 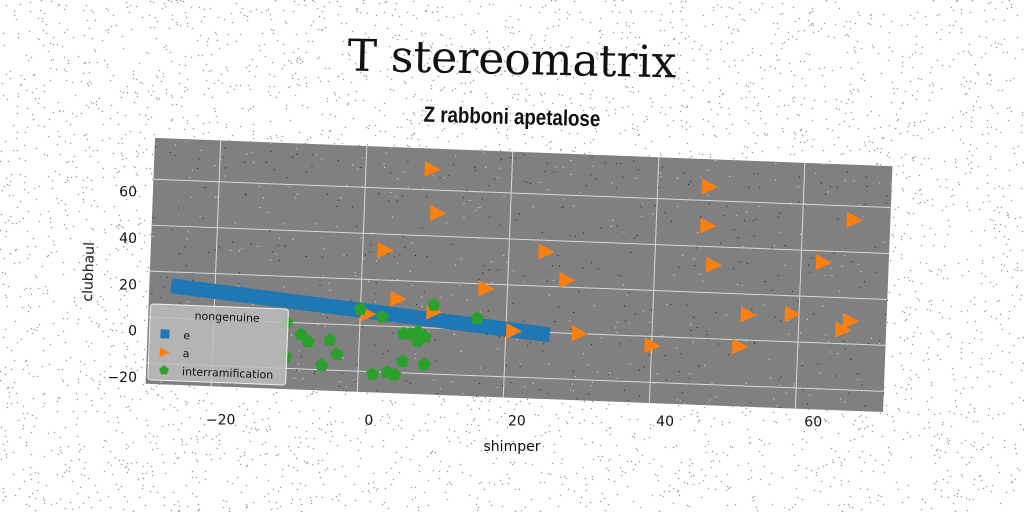 What do you see at coordinates (128, 239) in the screenshot?
I see `y-tick-label: 40` at bounding box center [128, 239].